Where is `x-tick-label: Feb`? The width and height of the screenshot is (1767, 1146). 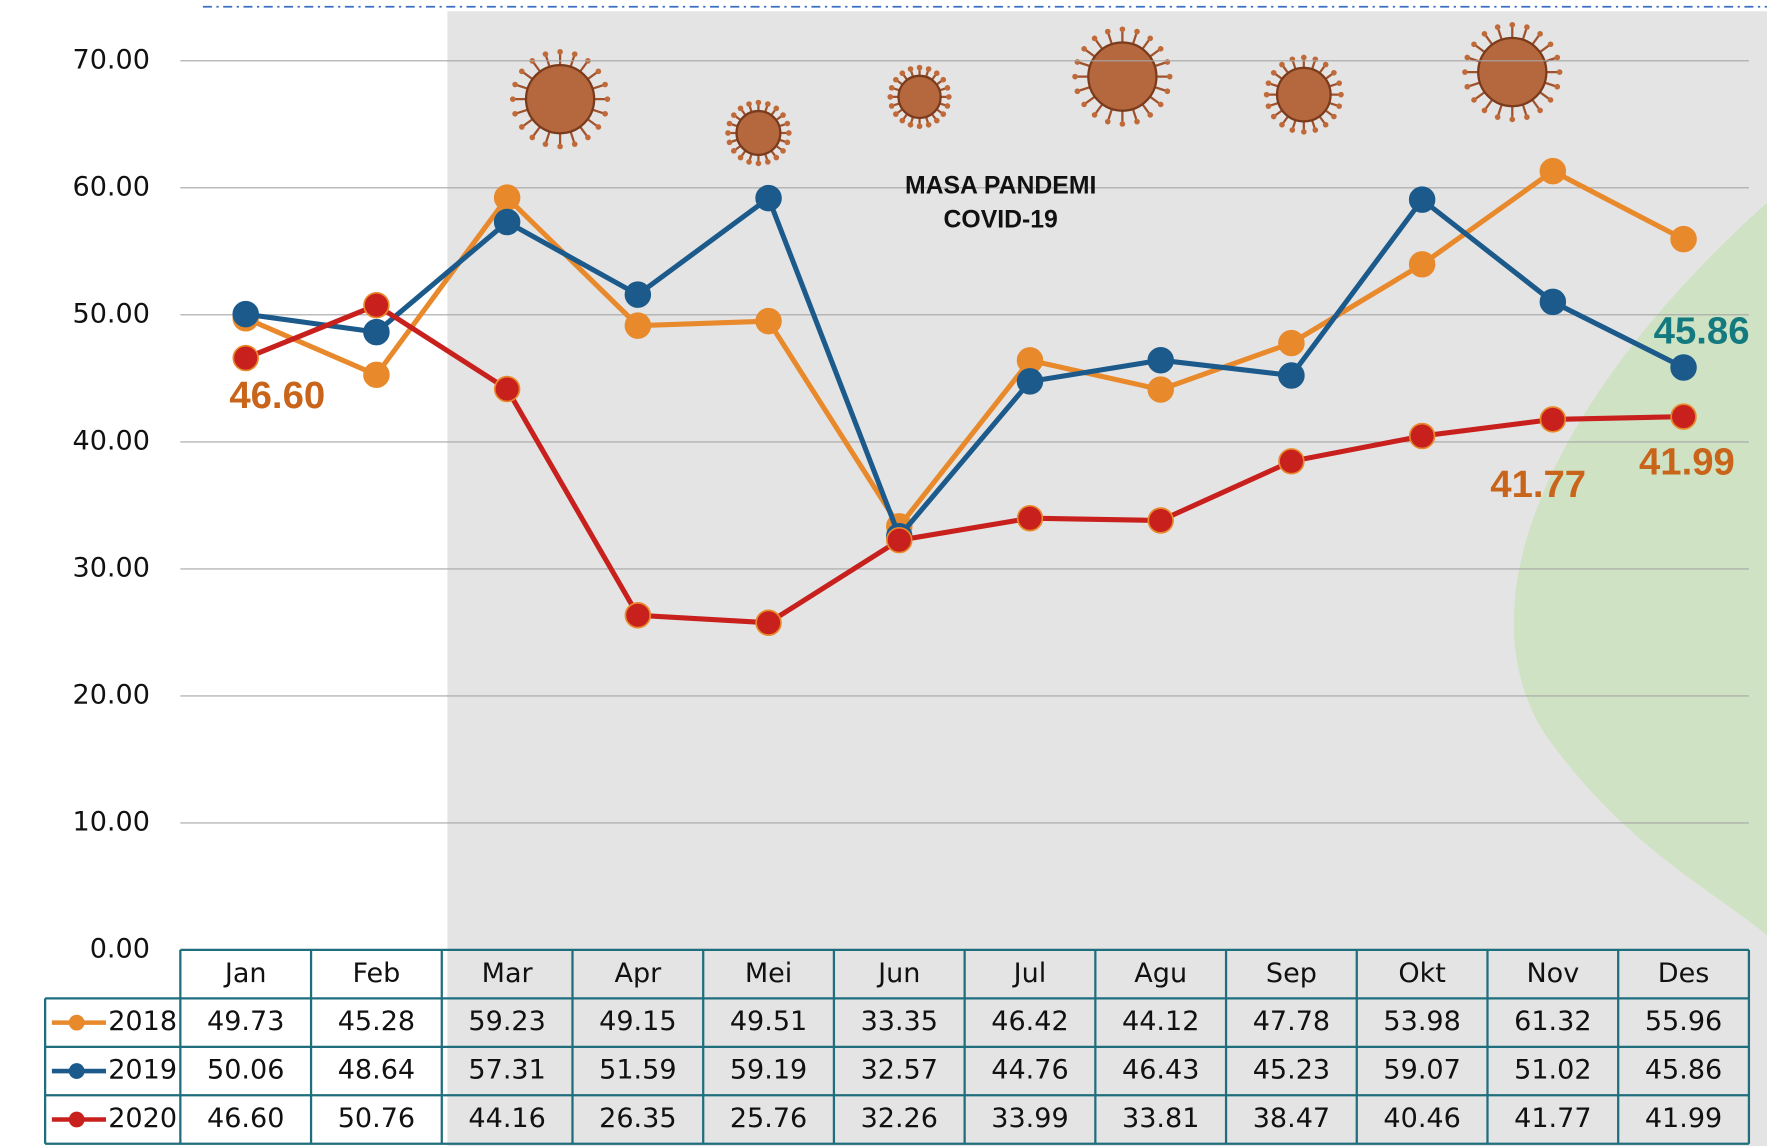
x-tick-label: Feb is located at coordinates (376, 973).